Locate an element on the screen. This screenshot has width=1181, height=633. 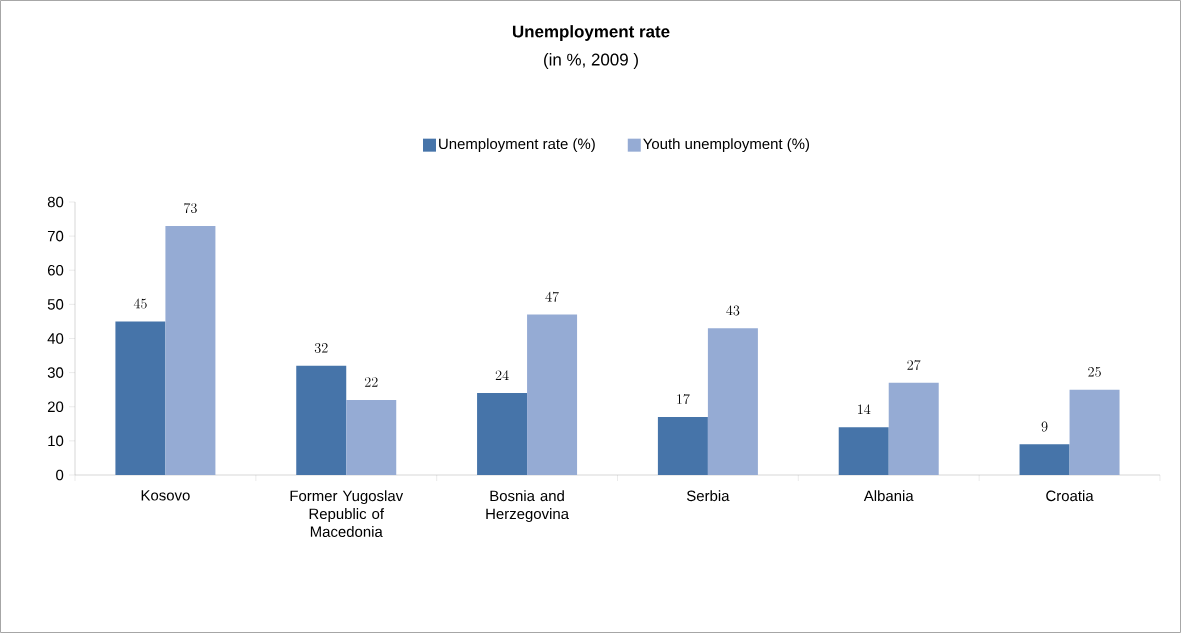
data-label: 22 is located at coordinates (371, 382).